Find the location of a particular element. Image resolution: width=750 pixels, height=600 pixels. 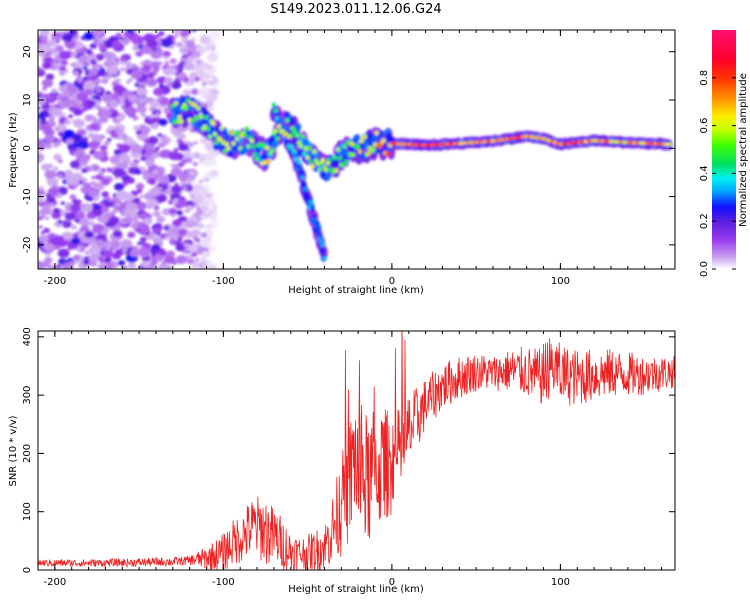

y-tick-label: 0 is located at coordinates (27, 148).